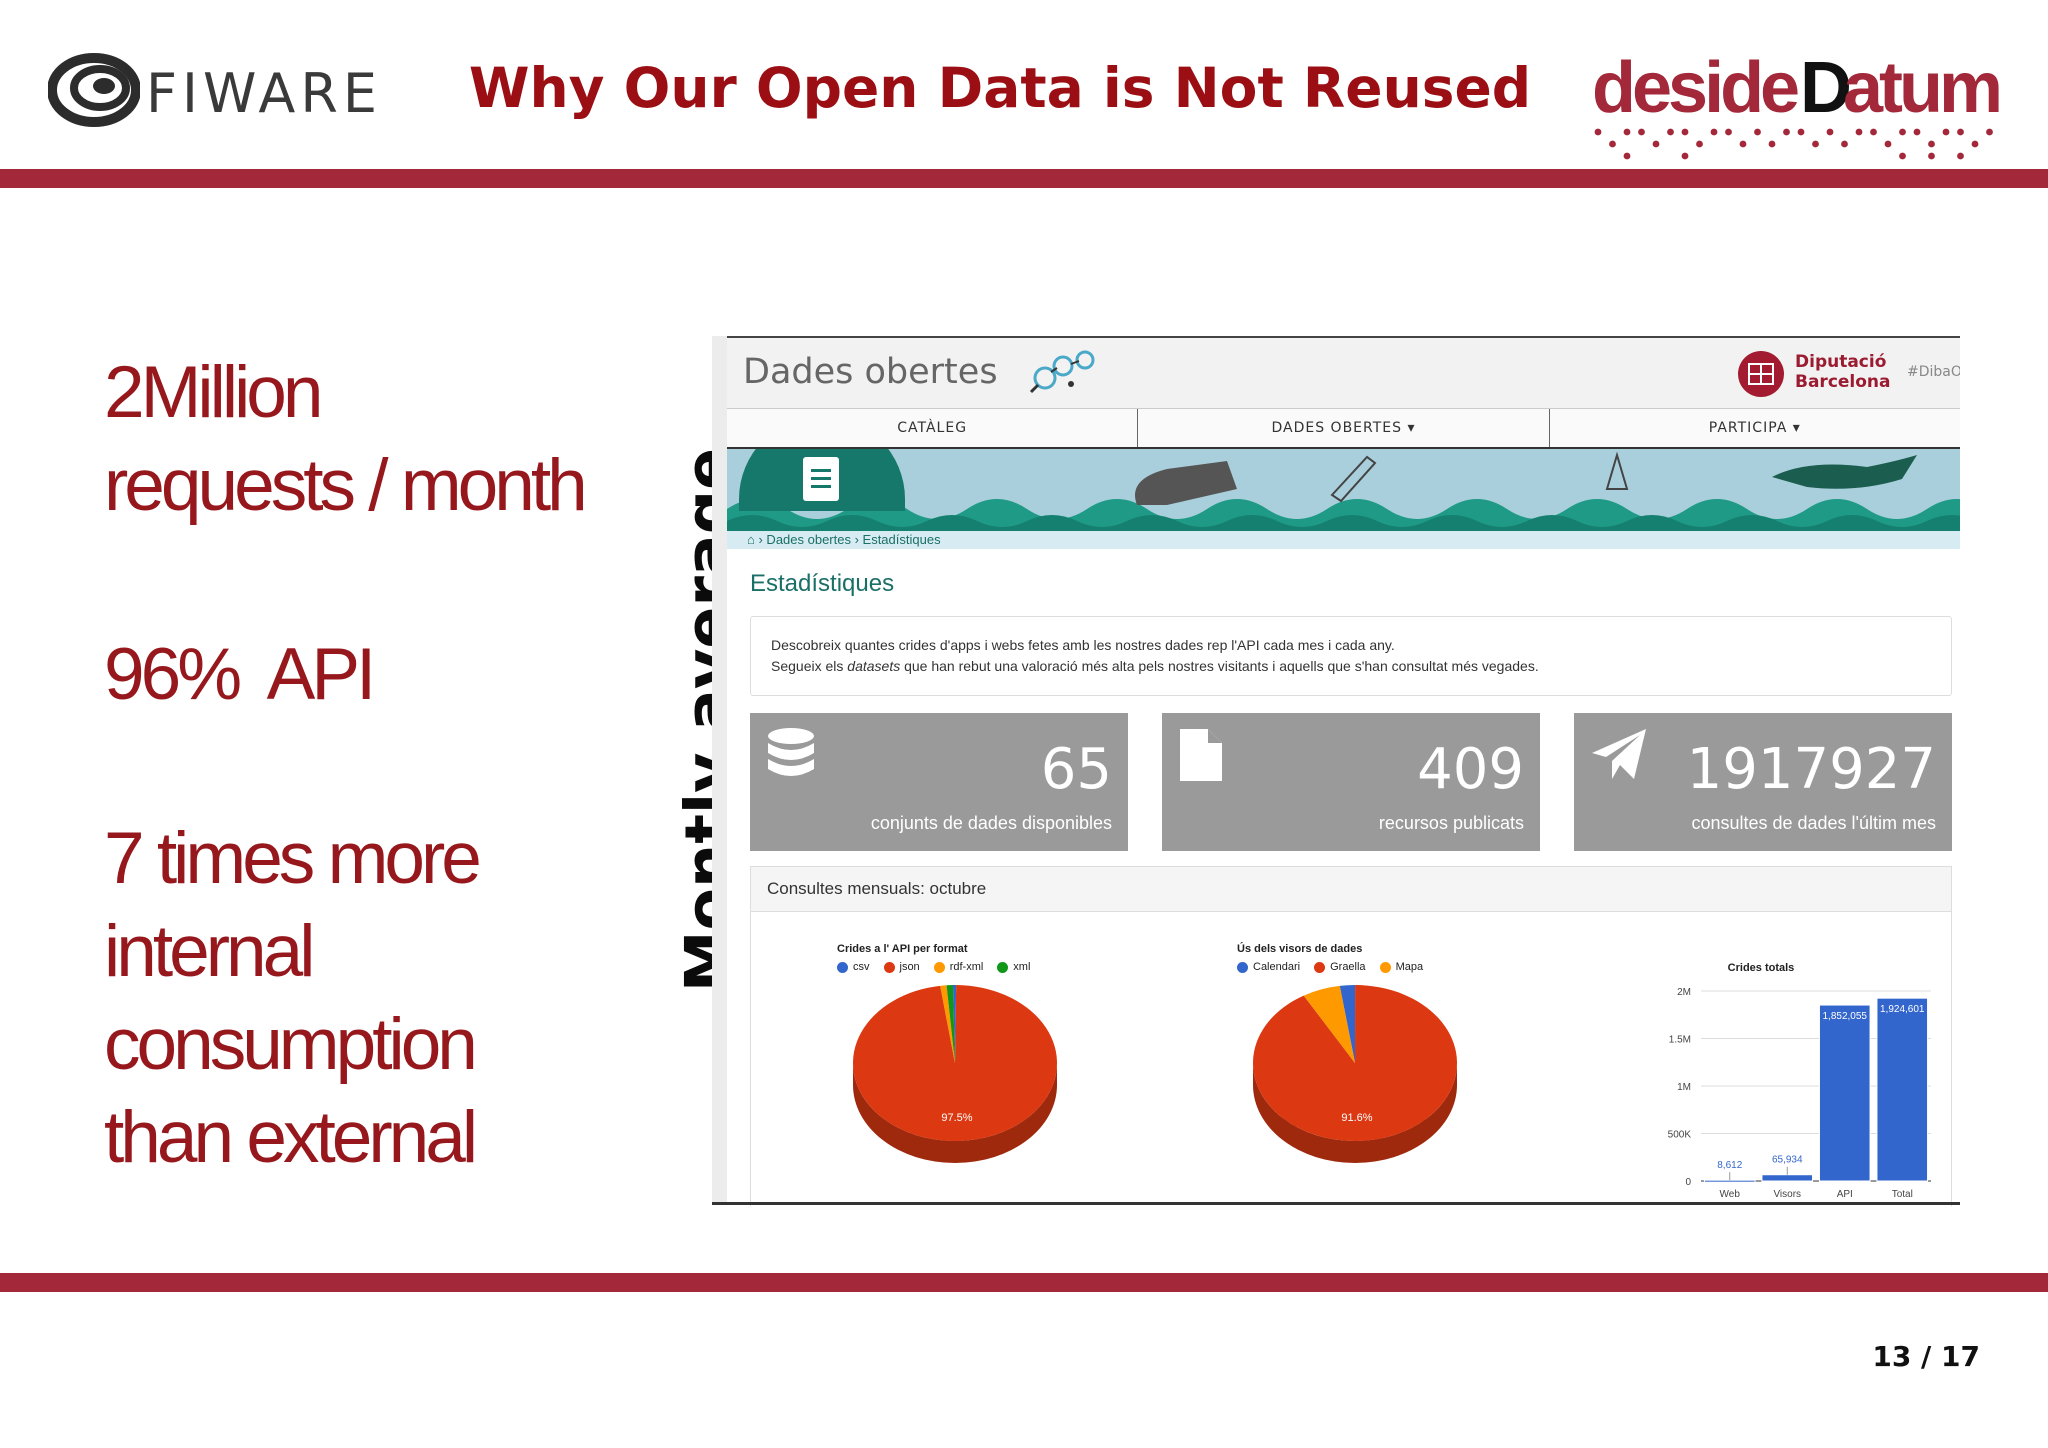 The height and width of the screenshot is (1448, 2048). Describe the element at coordinates (1754, 428) in the screenshot. I see `nav-participa: PARTICIPA ▾` at that location.